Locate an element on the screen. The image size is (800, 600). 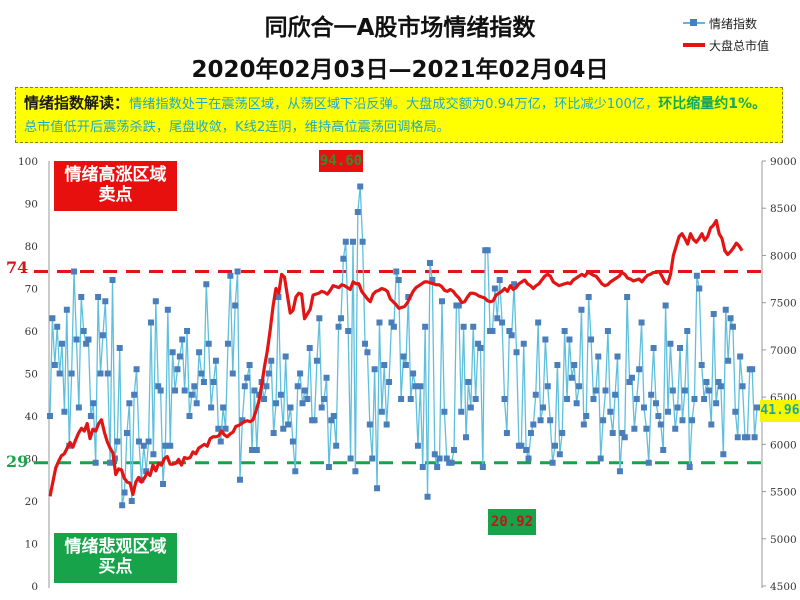
chart-subtitle: 2020年02月03日—2021年02月04日 is located at coordinates (400, 70).